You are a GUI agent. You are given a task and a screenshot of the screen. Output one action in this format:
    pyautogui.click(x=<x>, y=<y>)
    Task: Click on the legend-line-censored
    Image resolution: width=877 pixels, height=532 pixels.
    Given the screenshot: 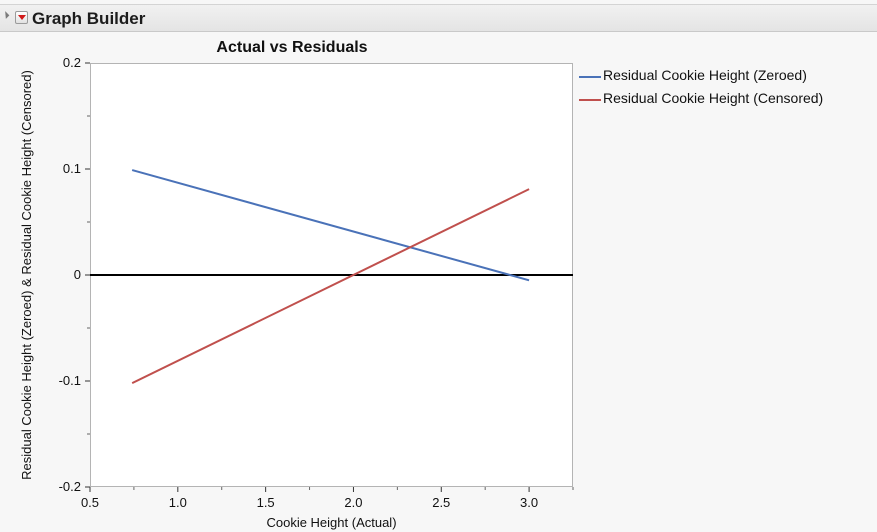 What is the action you would take?
    pyautogui.click(x=590, y=100)
    